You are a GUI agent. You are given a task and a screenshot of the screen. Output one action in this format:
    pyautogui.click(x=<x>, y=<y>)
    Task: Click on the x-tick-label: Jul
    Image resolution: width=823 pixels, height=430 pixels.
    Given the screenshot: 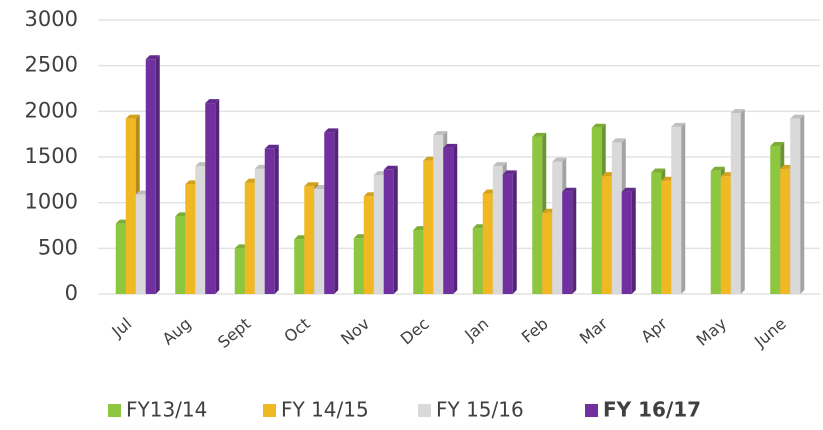 What is the action you would take?
    pyautogui.click(x=121, y=328)
    